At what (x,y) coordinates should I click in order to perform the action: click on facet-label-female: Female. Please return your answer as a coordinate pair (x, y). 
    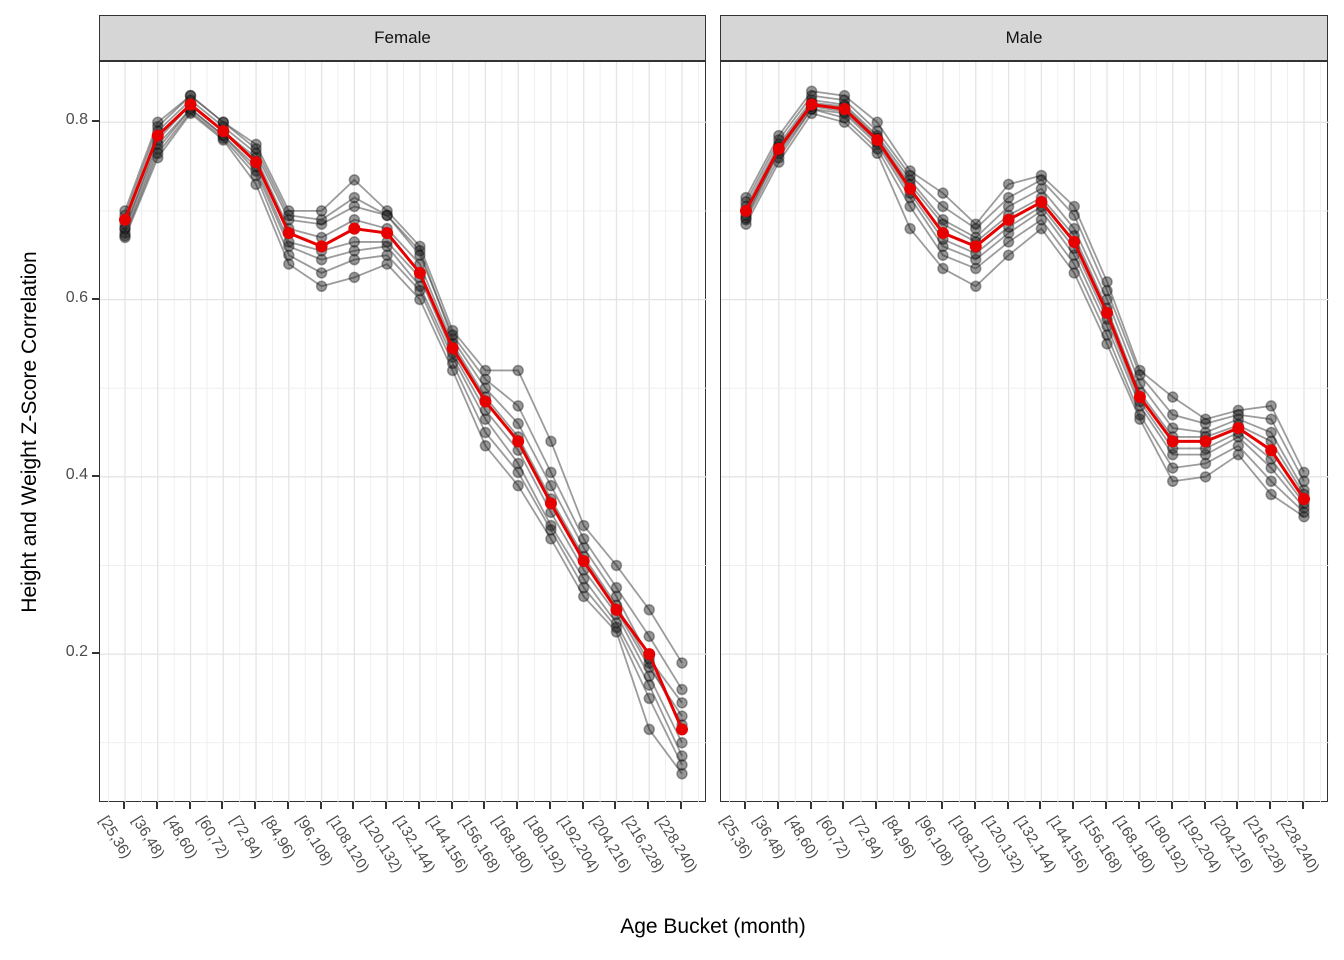
    Looking at the image, I should click on (402, 37).